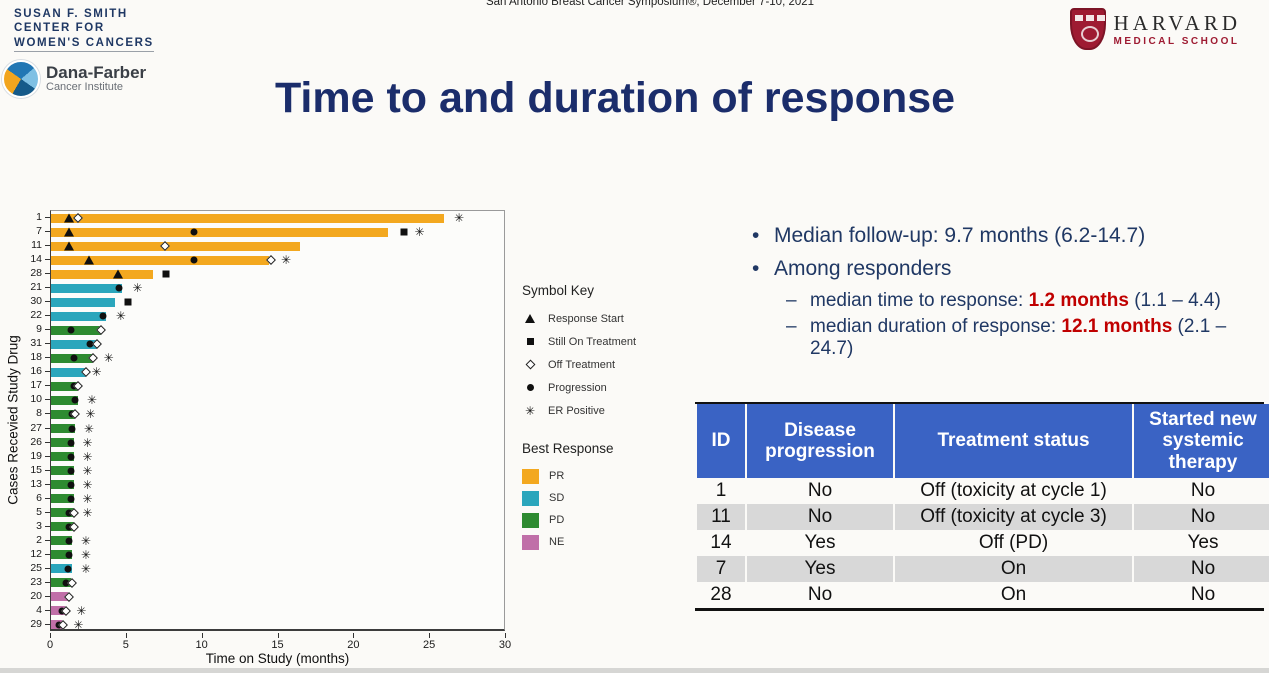 Image resolution: width=1269 pixels, height=673 pixels. Describe the element at coordinates (568, 476) in the screenshot. I see `best-response-item: PR` at that location.